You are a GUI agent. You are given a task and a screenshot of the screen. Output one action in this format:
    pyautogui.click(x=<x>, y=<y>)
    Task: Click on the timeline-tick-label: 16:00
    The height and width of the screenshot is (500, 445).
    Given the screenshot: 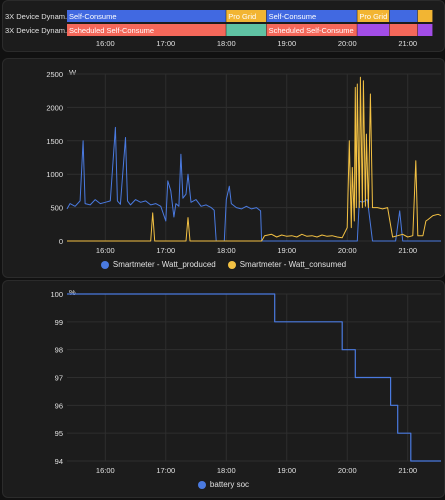 What is the action you would take?
    pyautogui.click(x=105, y=43)
    